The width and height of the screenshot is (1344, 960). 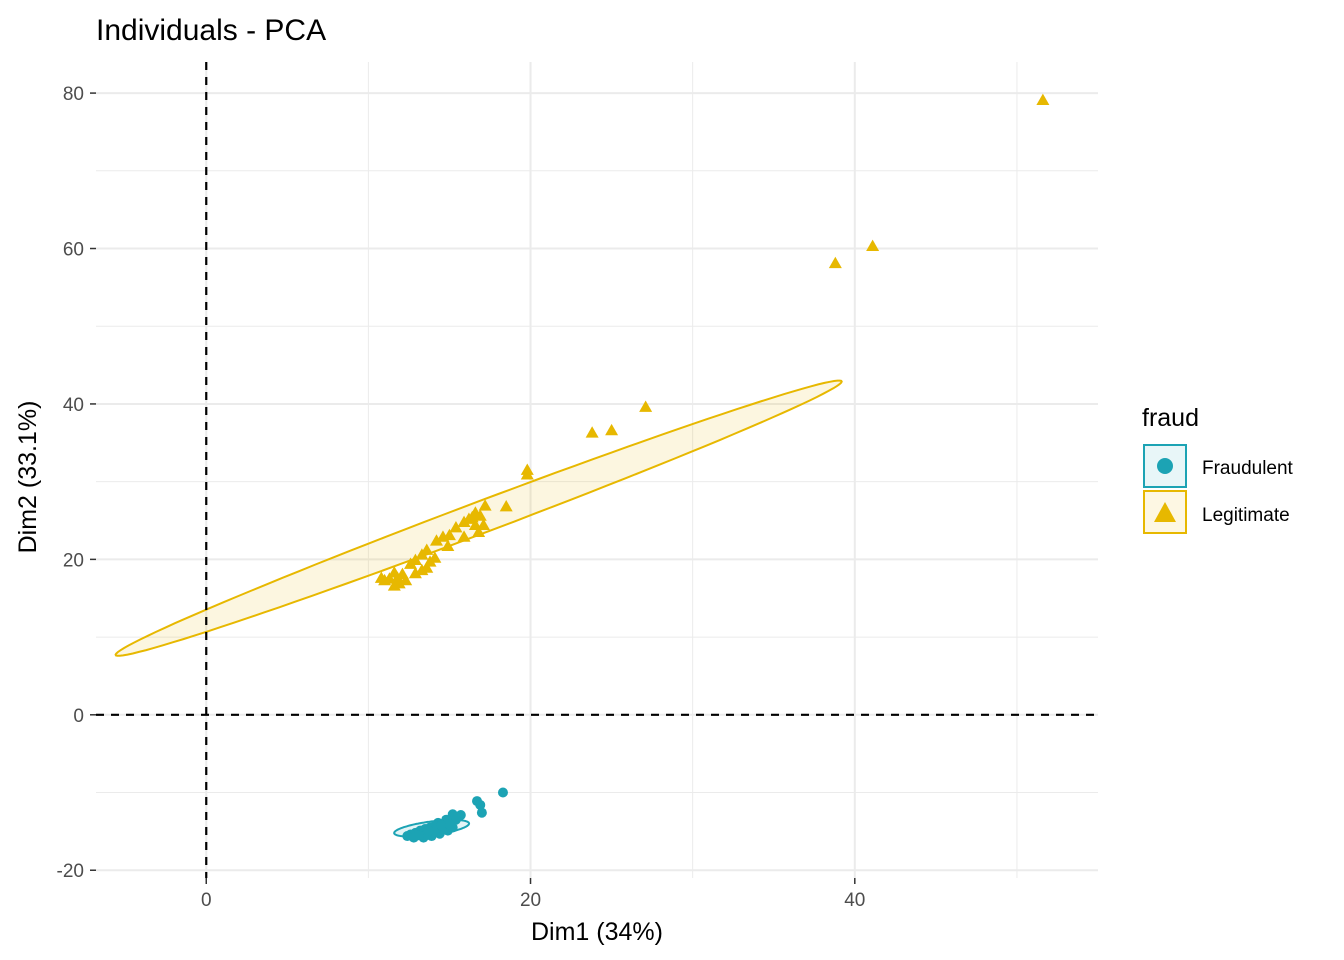 What do you see at coordinates (211, 30) in the screenshot?
I see `chart-title: Individuals - PCA` at bounding box center [211, 30].